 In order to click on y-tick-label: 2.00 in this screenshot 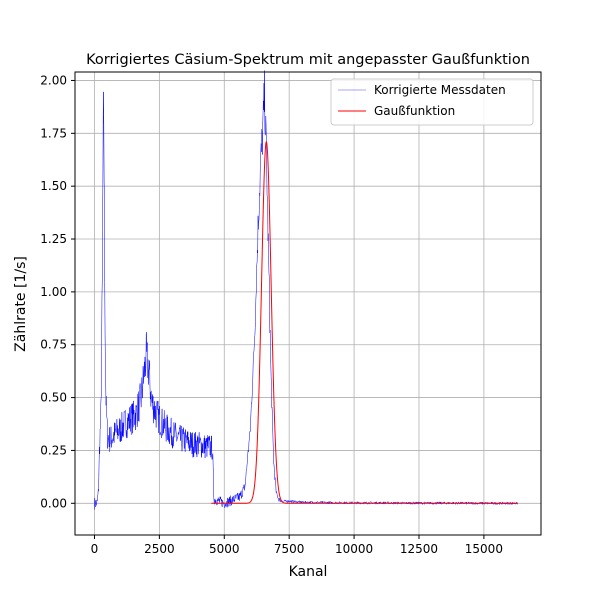, I will do `click(53, 80)`.